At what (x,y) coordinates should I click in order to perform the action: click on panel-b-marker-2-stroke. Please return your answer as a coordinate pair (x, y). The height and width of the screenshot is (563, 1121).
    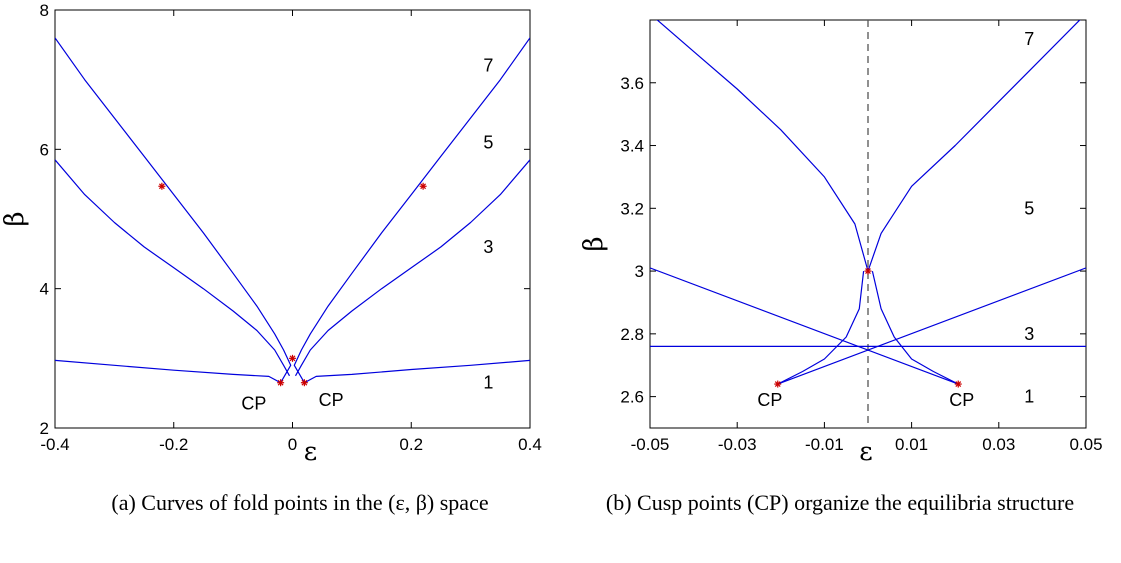
    Looking at the image, I should click on (958, 384).